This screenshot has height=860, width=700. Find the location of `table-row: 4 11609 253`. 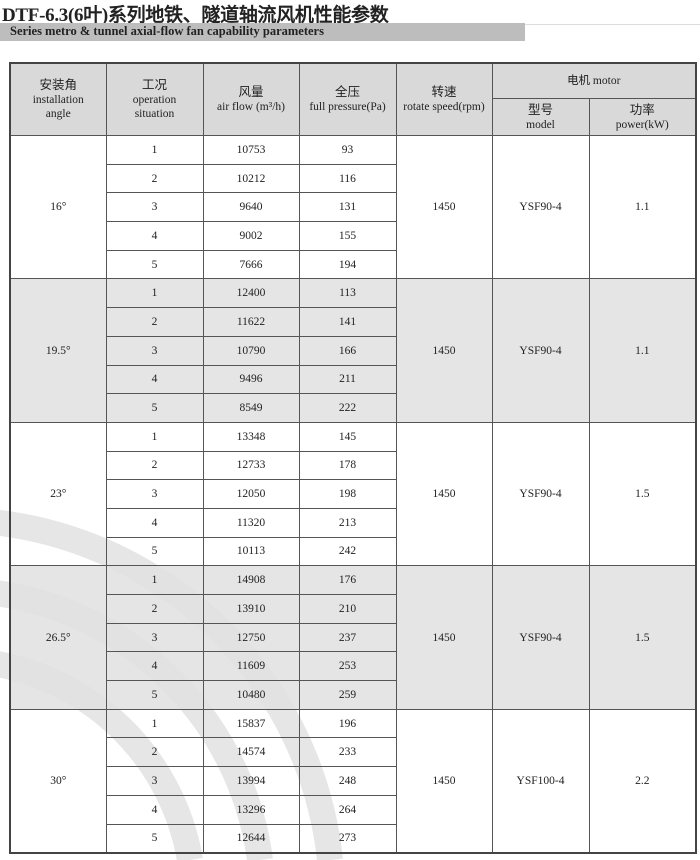

table-row: 4 11609 253 is located at coordinates (353, 666).